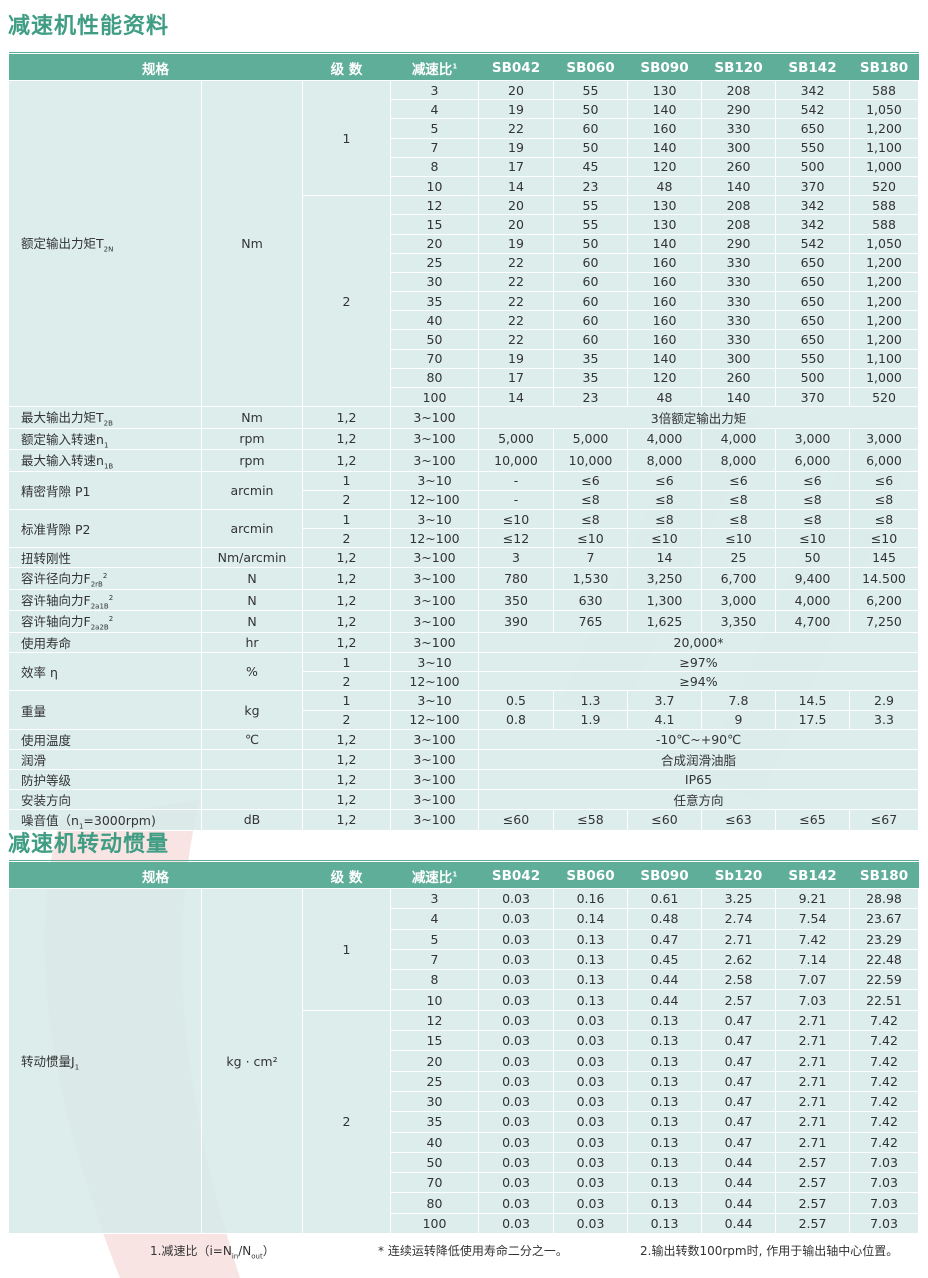  Describe the element at coordinates (105, 621) in the screenshot. I see `spec-cell: 容许轴向力F2a2B2` at that location.